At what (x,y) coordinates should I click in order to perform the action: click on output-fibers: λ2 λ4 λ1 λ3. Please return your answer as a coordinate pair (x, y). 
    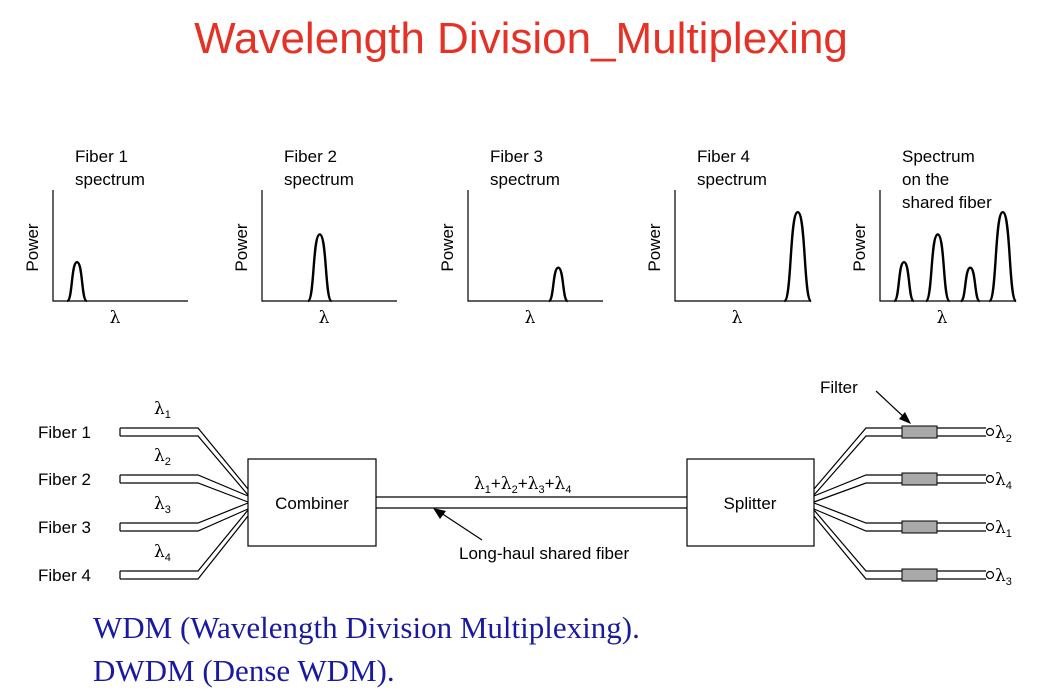
    Looking at the image, I should click on (912, 505).